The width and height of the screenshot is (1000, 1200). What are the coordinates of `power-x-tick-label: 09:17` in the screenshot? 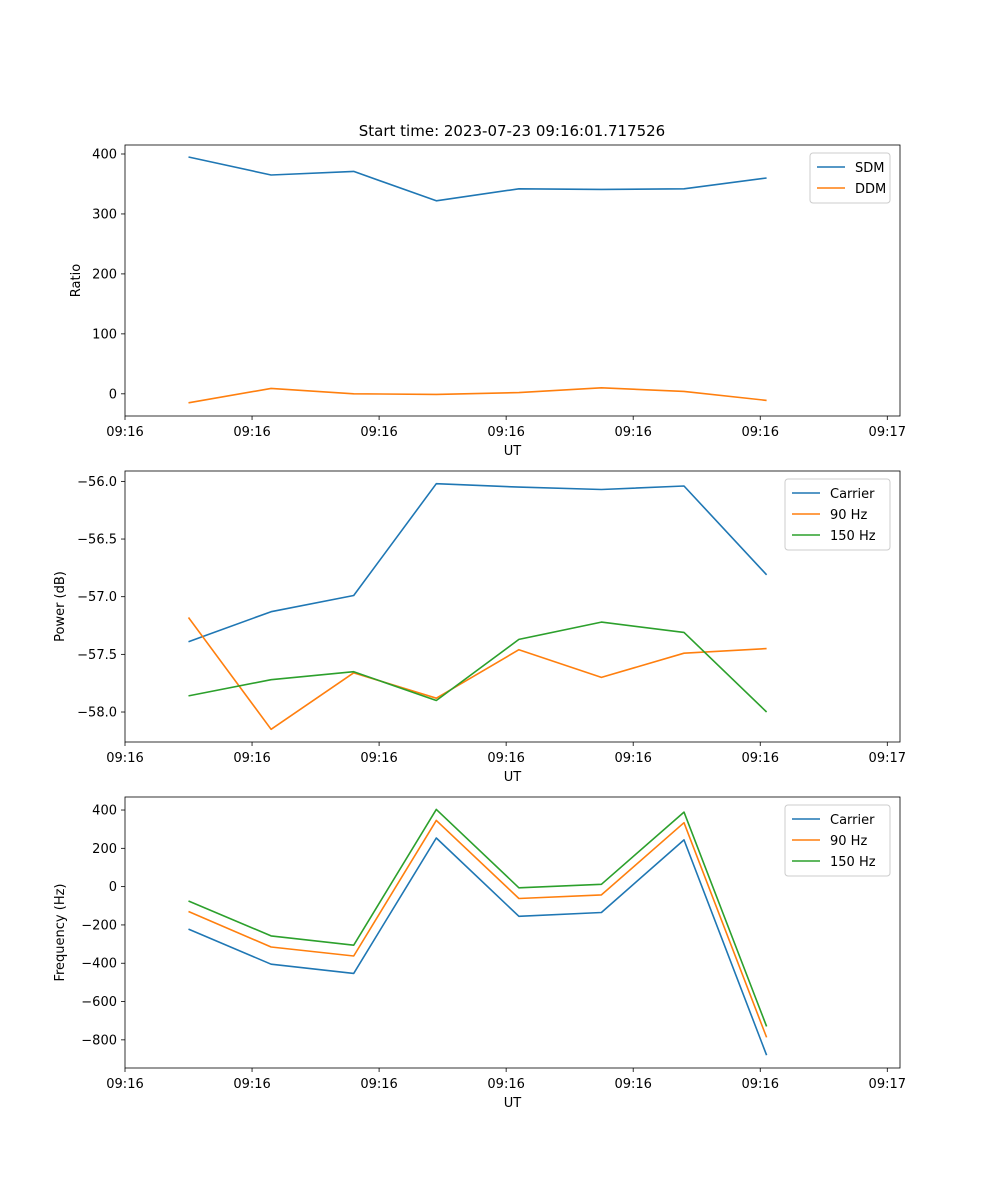 It's located at (887, 758).